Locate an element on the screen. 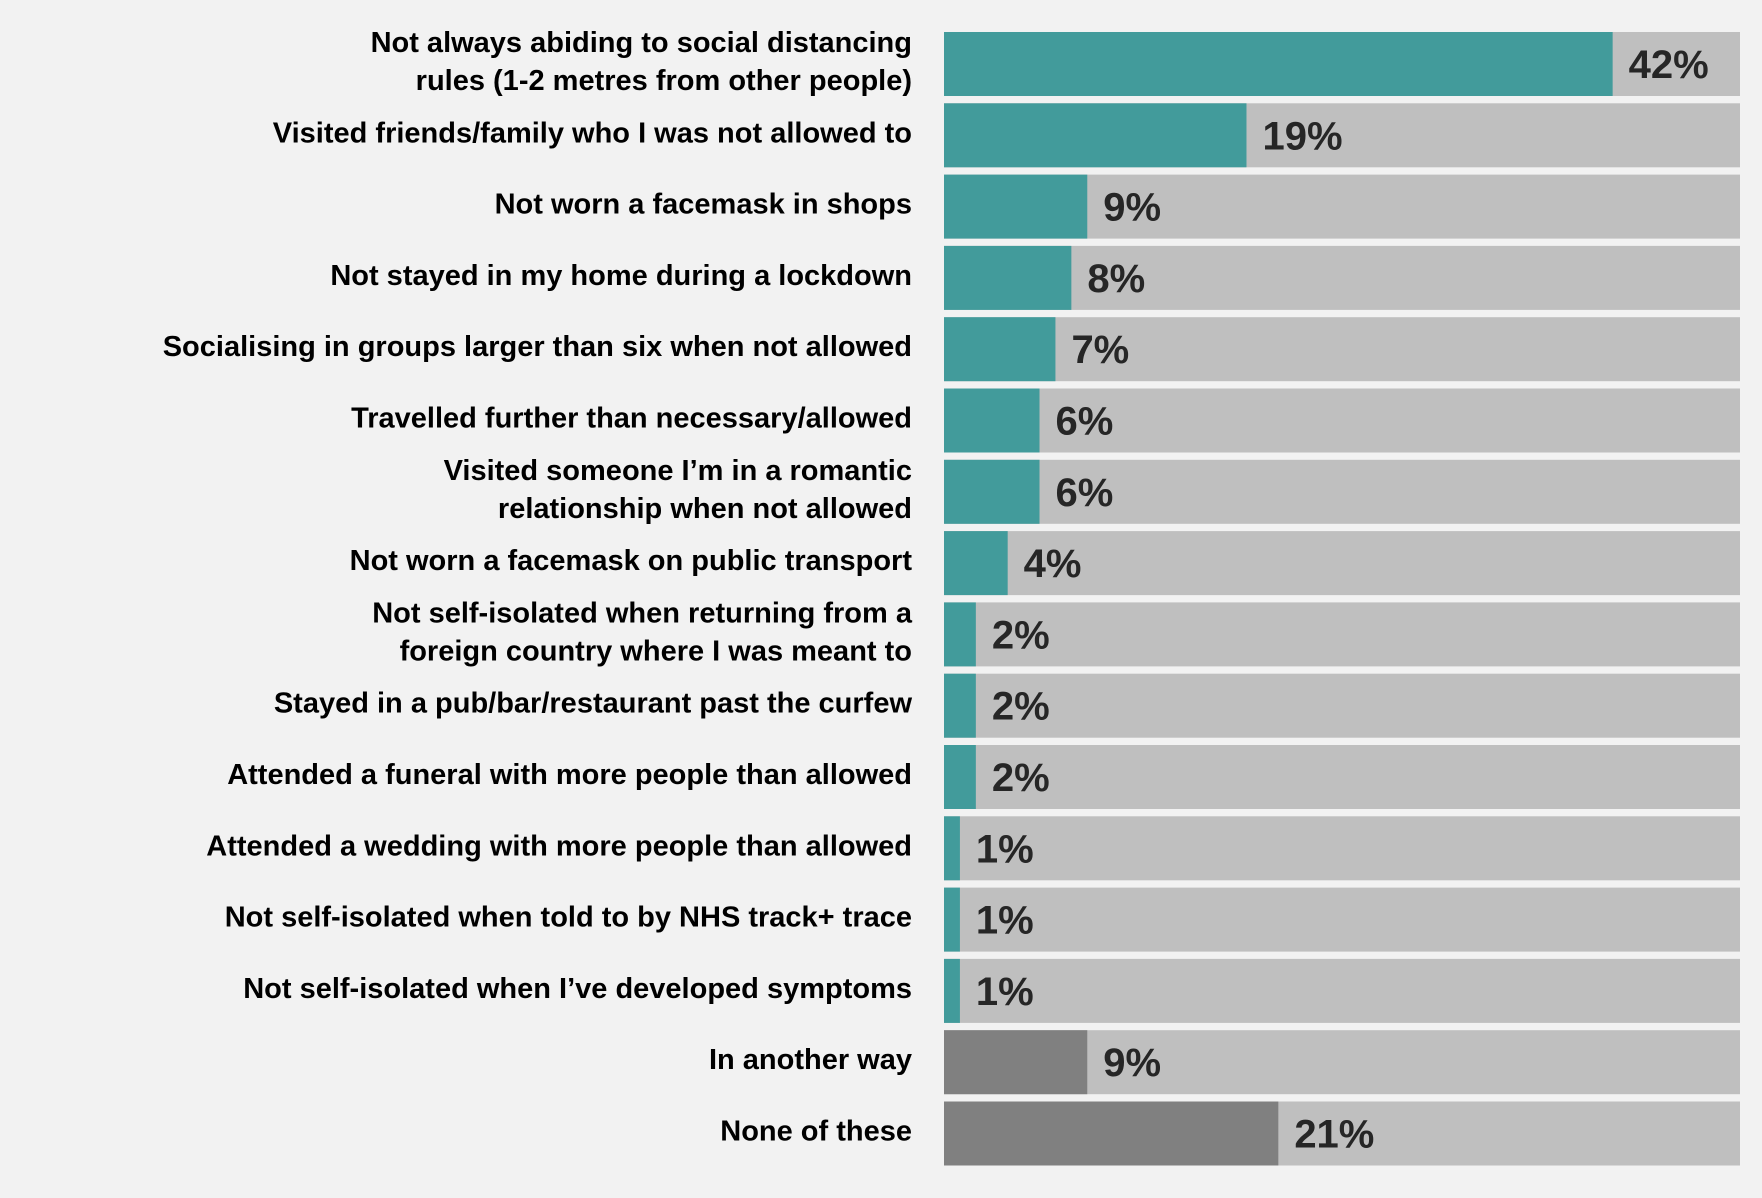  category-label: Travelled further than necessary/allowed is located at coordinates (631, 419).